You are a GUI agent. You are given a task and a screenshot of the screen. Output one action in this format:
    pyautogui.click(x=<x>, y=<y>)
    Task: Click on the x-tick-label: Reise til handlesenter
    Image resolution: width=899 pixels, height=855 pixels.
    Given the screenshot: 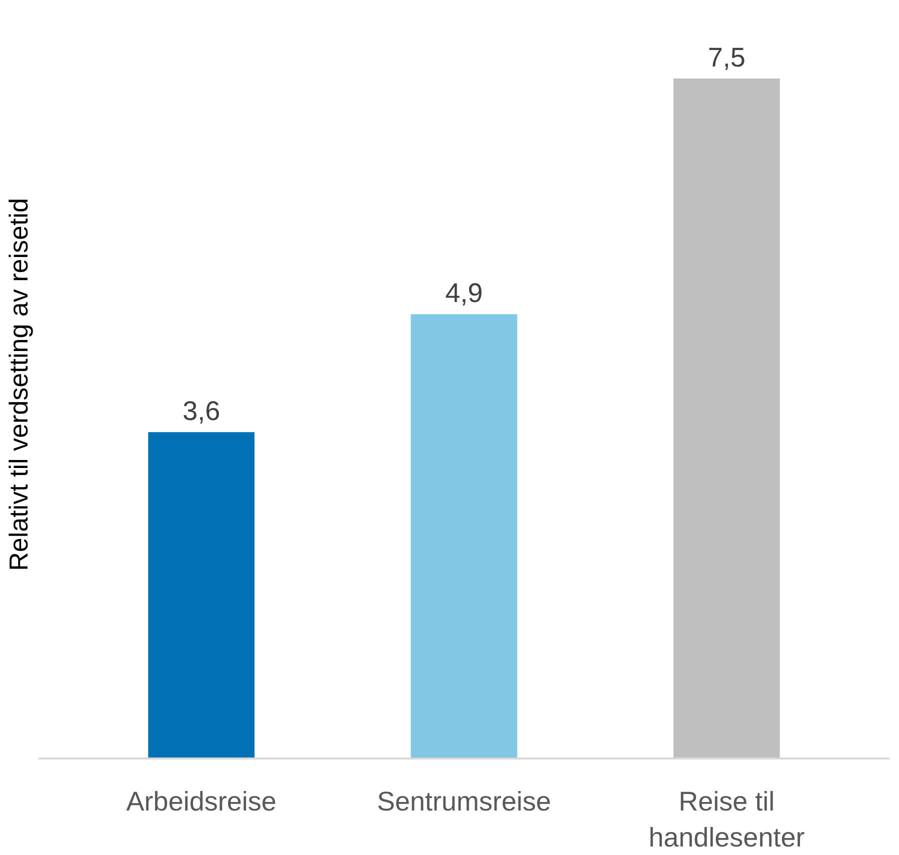 What is the action you would take?
    pyautogui.click(x=726, y=819)
    